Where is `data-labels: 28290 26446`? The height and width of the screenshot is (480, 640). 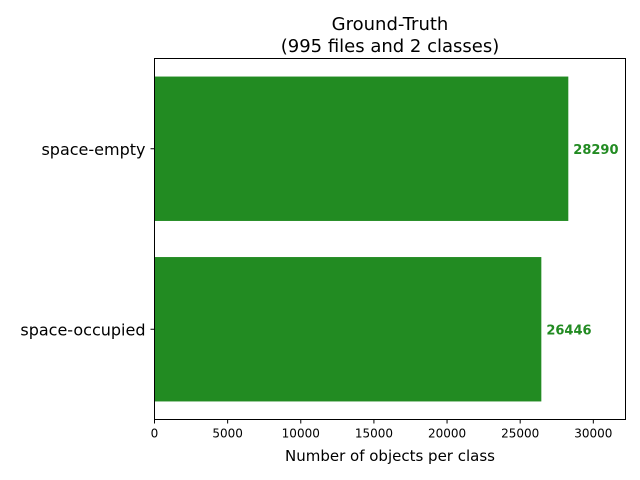
data-labels: 28290 26446 is located at coordinates (582, 241).